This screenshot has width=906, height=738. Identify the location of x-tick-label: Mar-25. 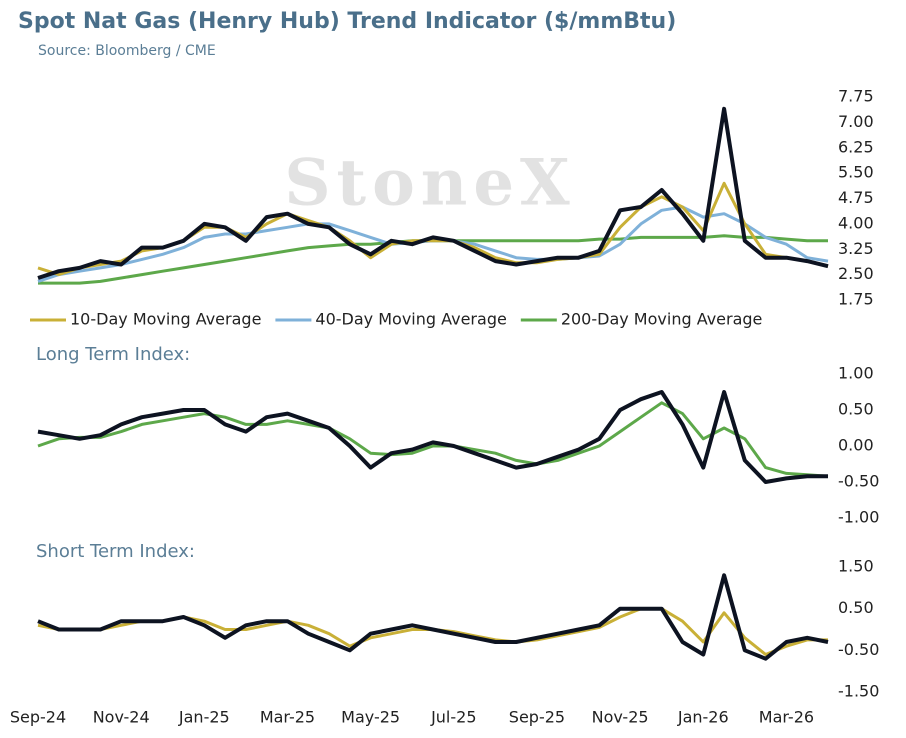
(287, 717).